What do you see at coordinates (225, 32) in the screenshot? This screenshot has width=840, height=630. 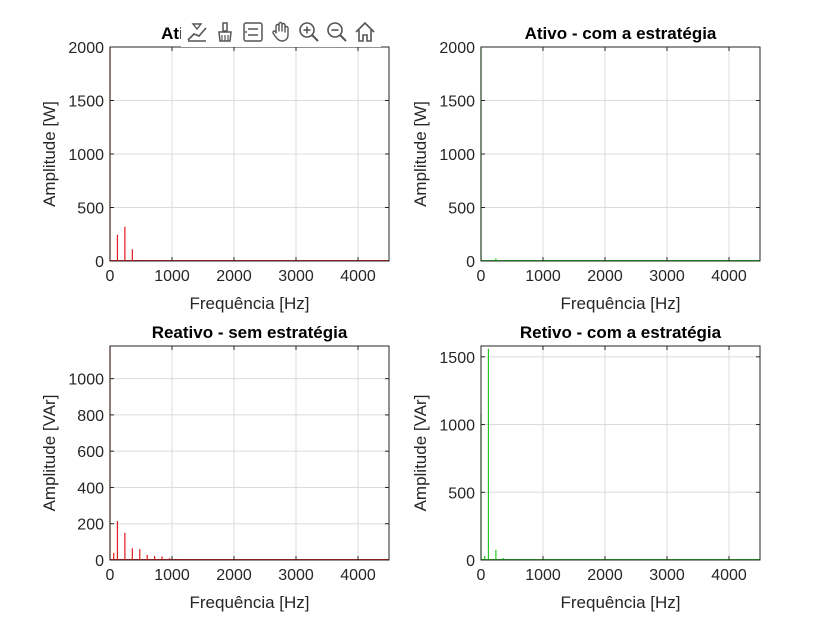 I see `brush-icon` at bounding box center [225, 32].